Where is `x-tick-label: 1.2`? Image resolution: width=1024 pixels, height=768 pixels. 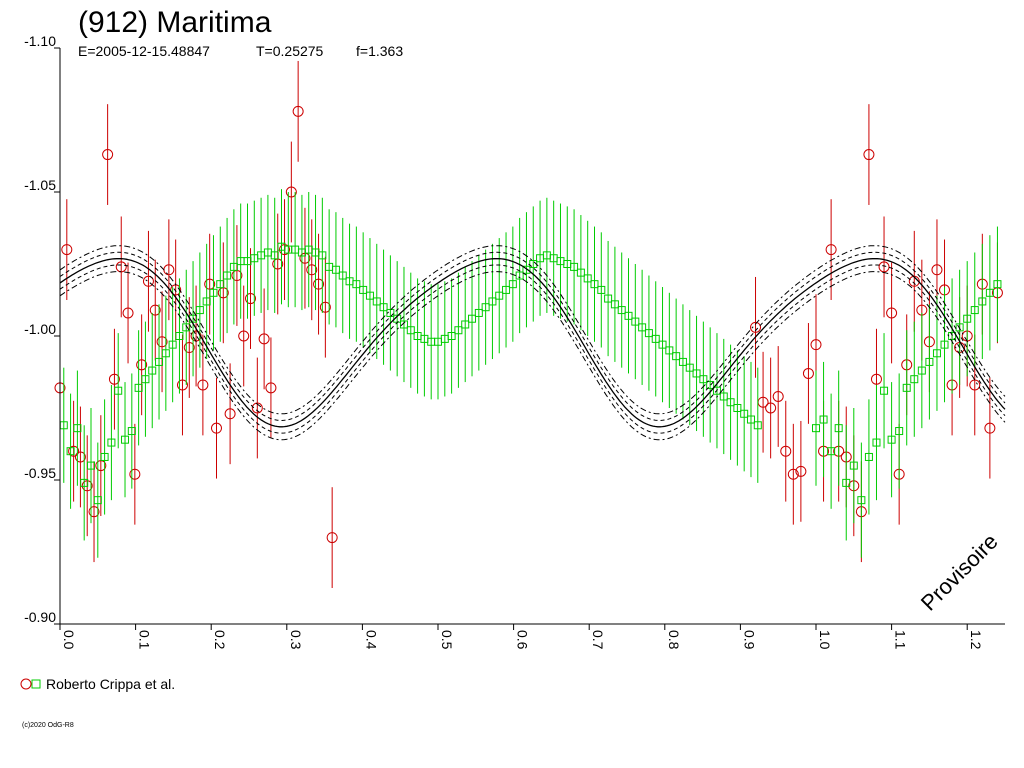 x-tick-label: 1.2 is located at coordinates (976, 640).